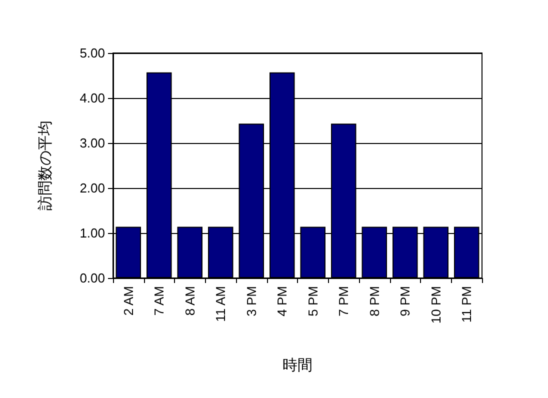 The image size is (548, 398). What do you see at coordinates (45, 165) in the screenshot?
I see `y-axis-title: 訪問数の平均` at bounding box center [45, 165].